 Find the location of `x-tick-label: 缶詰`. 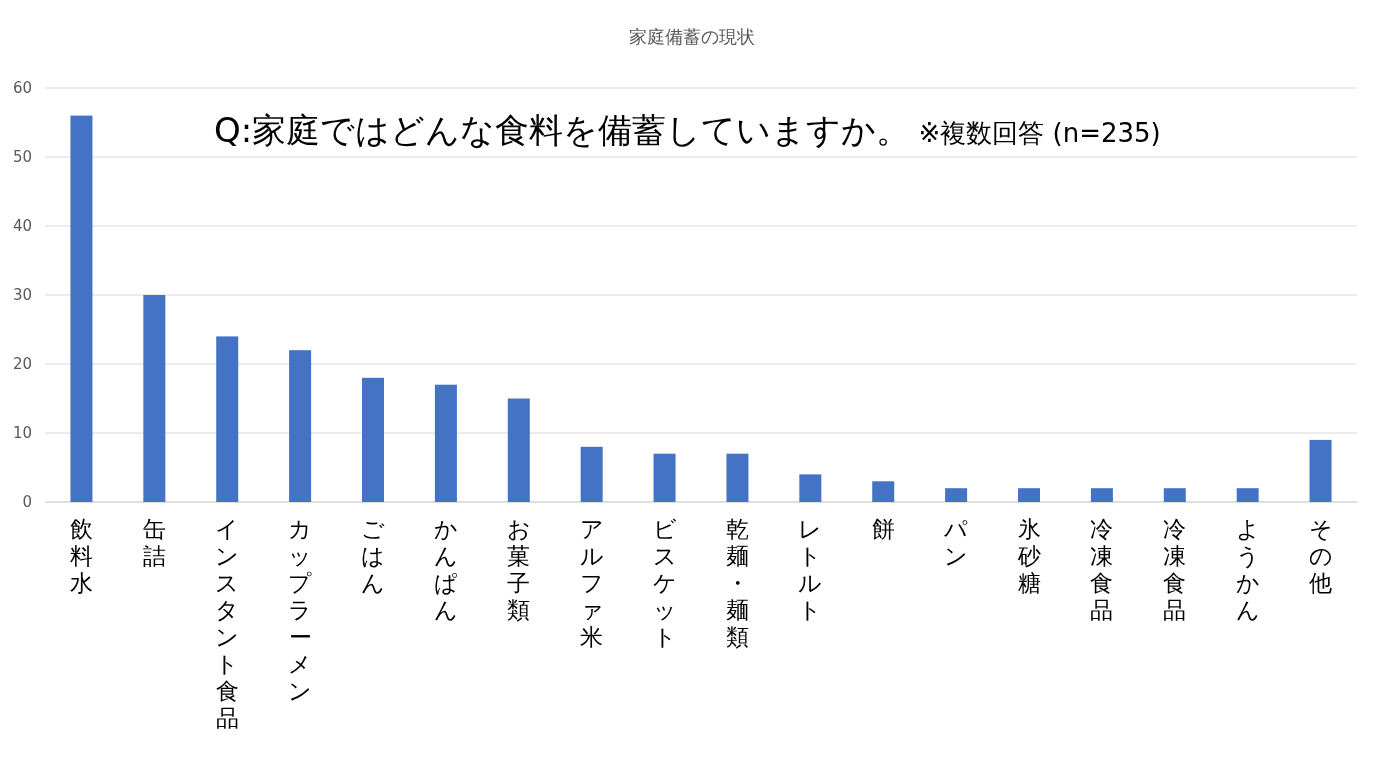

x-tick-label: 缶詰 is located at coordinates (154, 542).